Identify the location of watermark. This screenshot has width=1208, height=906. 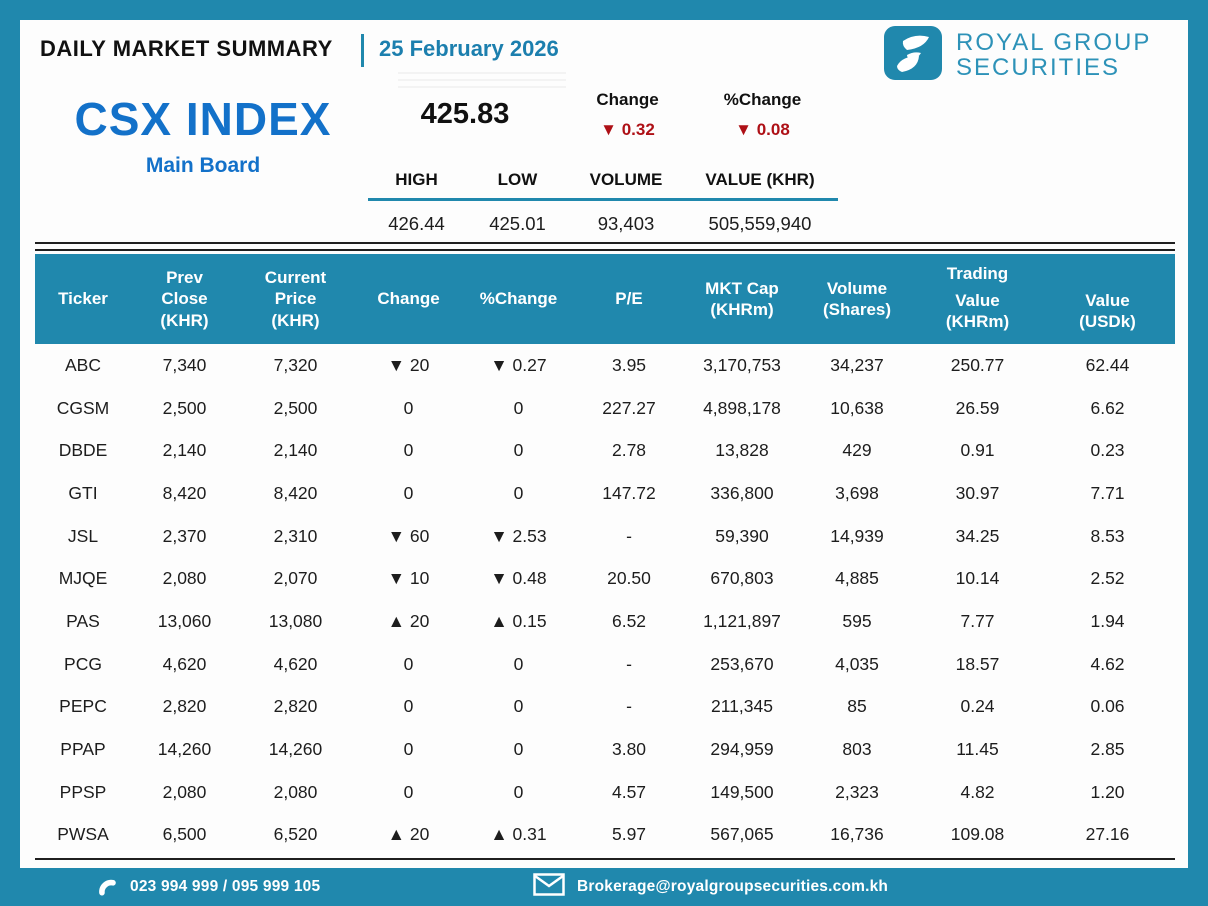
(482, 80).